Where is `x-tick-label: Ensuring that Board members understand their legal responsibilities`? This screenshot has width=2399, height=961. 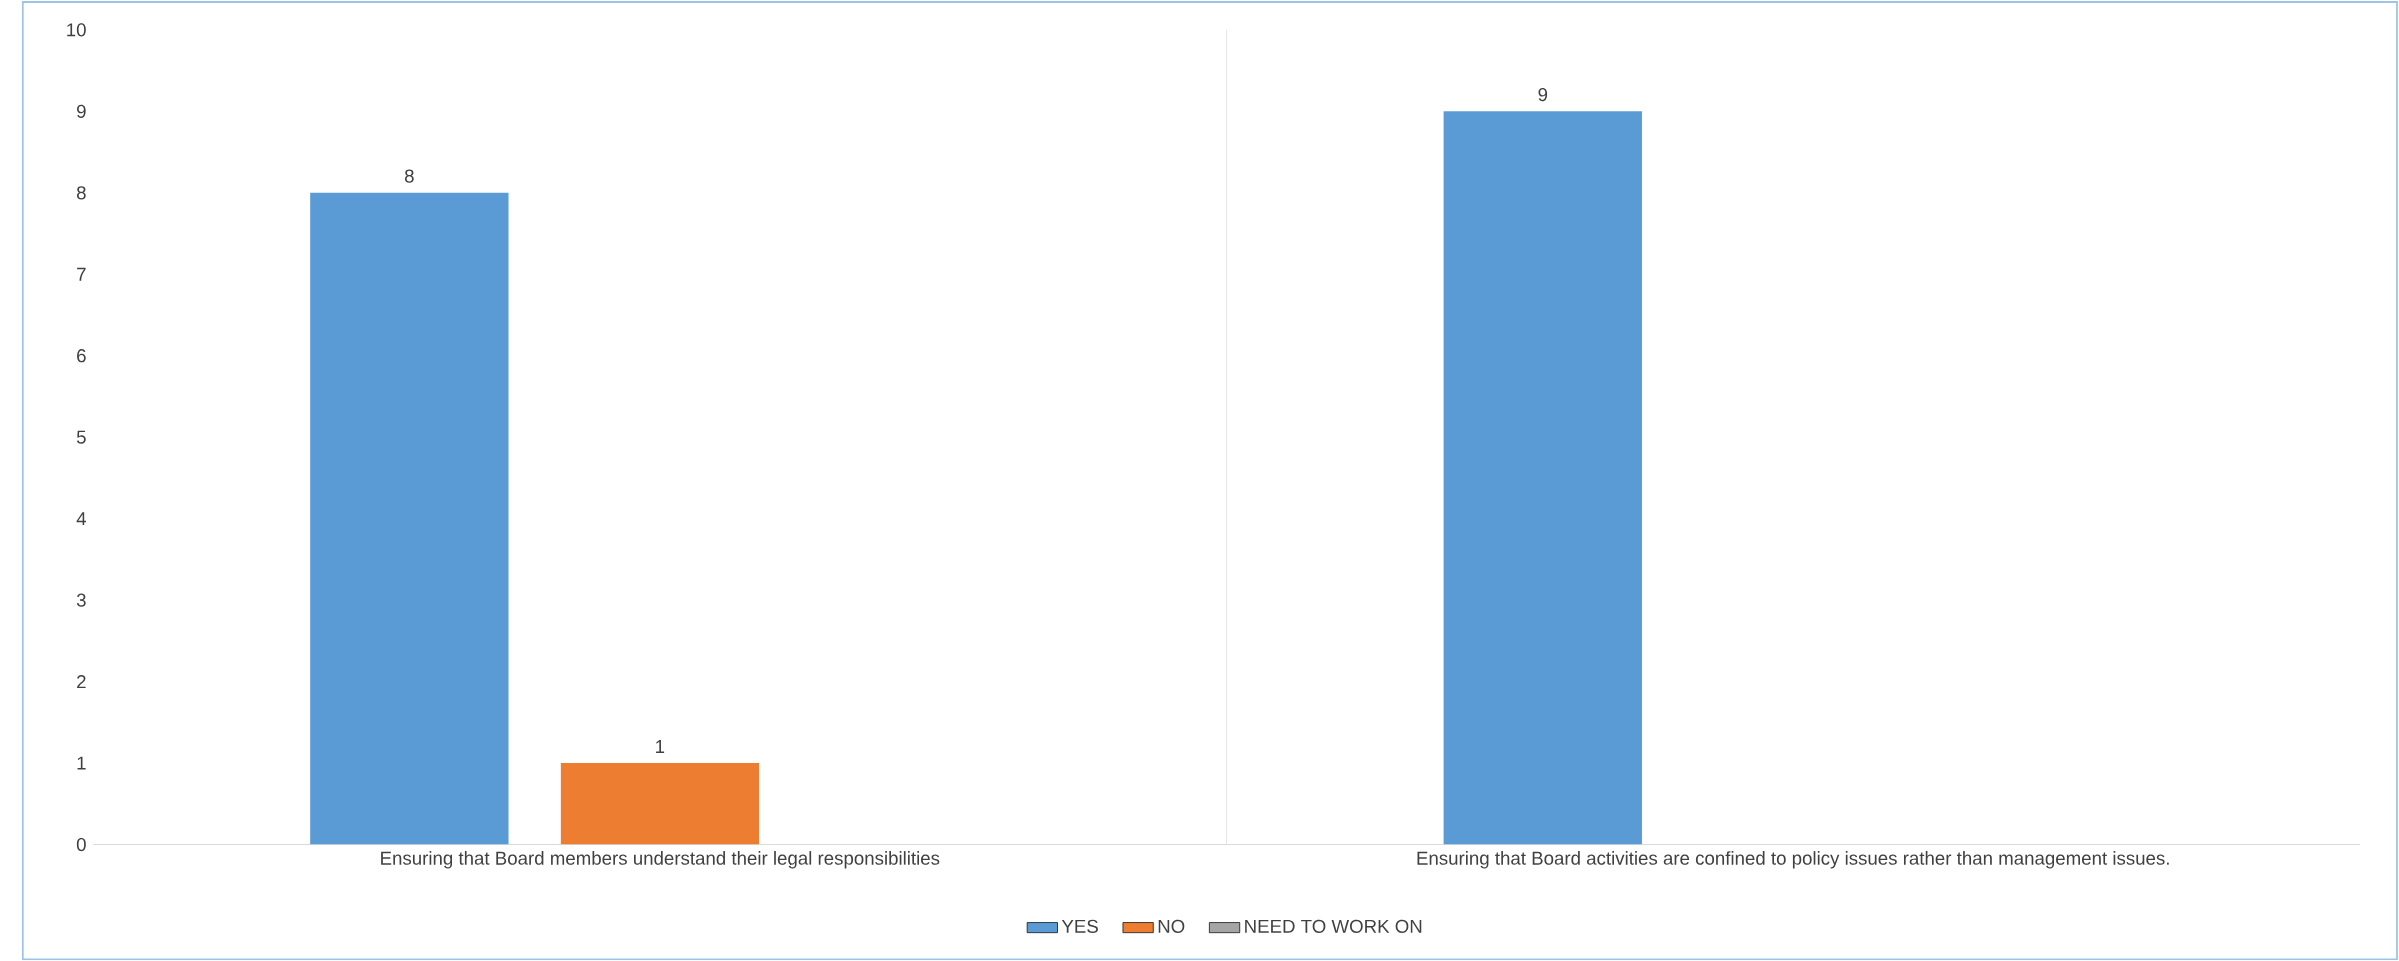 x-tick-label: Ensuring that Board members understand their legal responsibilities is located at coordinates (660, 859).